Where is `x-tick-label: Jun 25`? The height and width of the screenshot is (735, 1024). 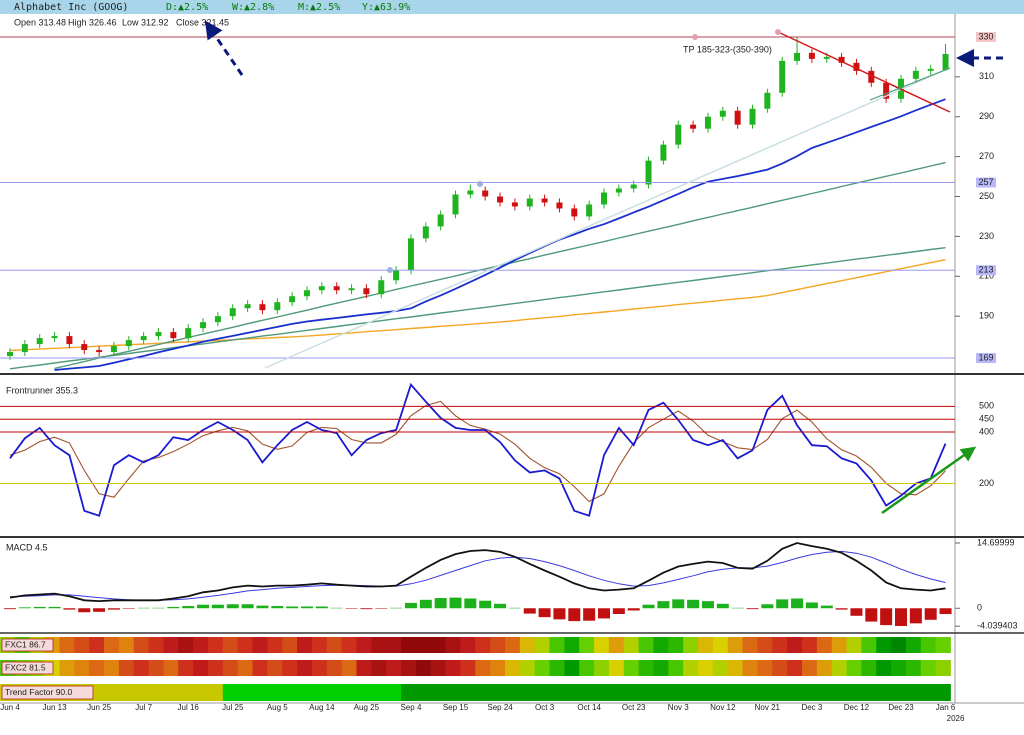
x-tick-label: Jun 25 is located at coordinates (99, 707).